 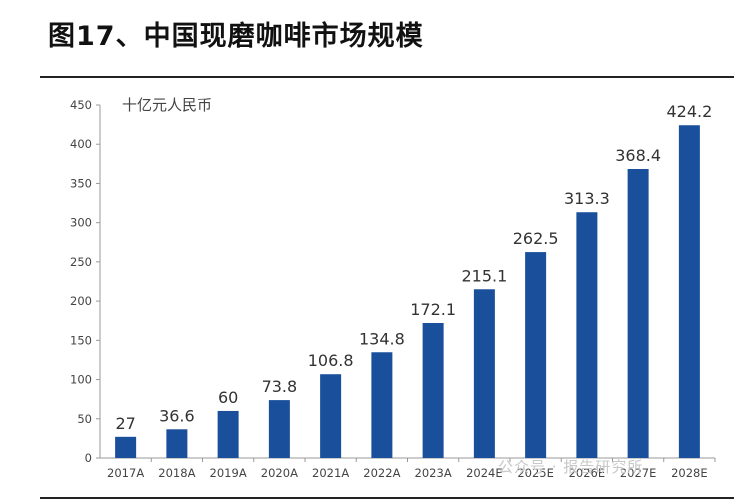 What do you see at coordinates (228, 397) in the screenshot?
I see `value-label: 60` at bounding box center [228, 397].